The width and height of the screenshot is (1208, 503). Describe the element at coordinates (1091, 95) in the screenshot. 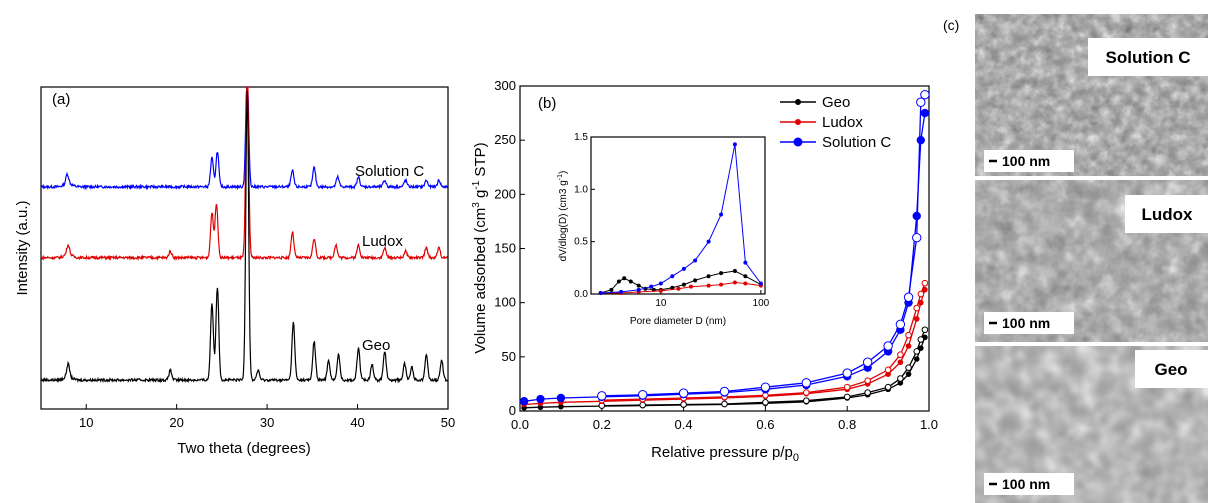

I see `sem-image-solution-c: Solution C 100 nm` at that location.